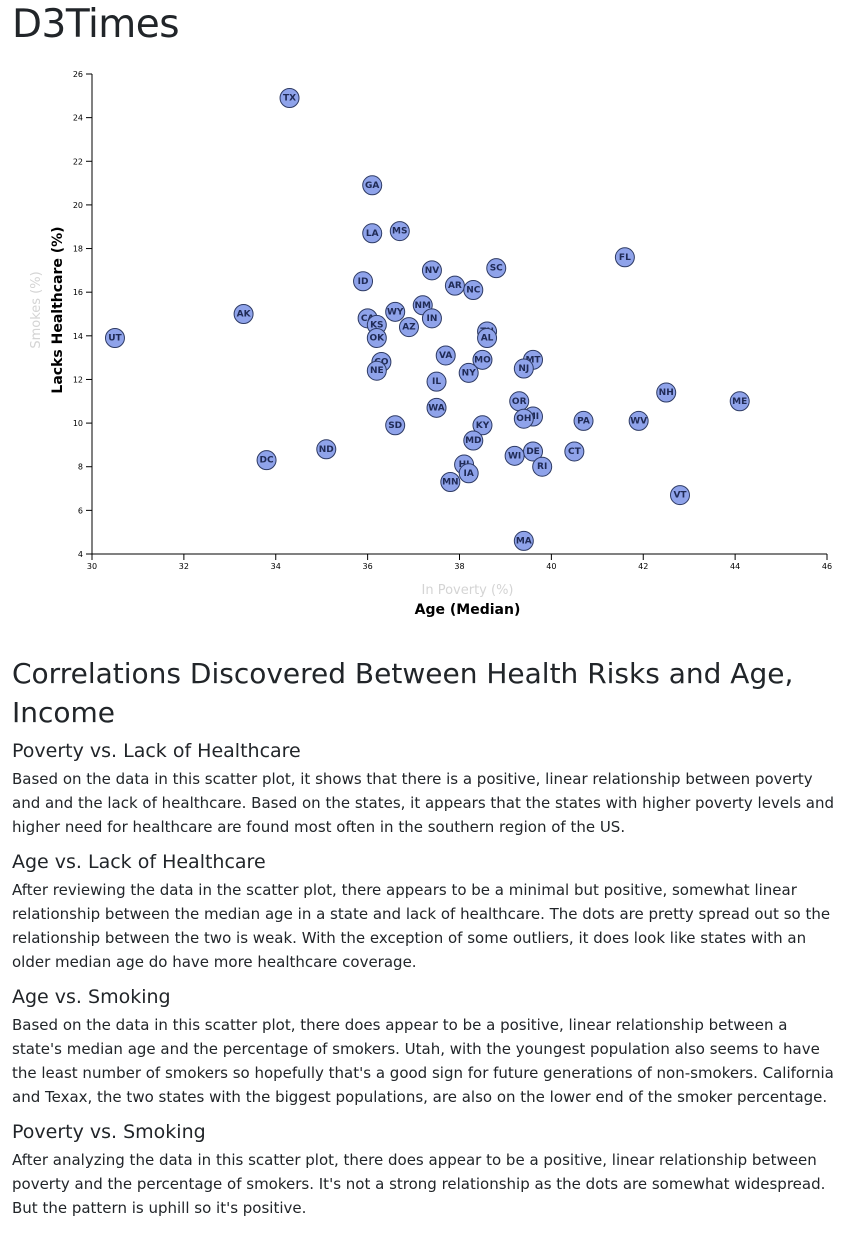 The height and width of the screenshot is (1257, 848). I want to click on state-label-nd: ND, so click(326, 450).